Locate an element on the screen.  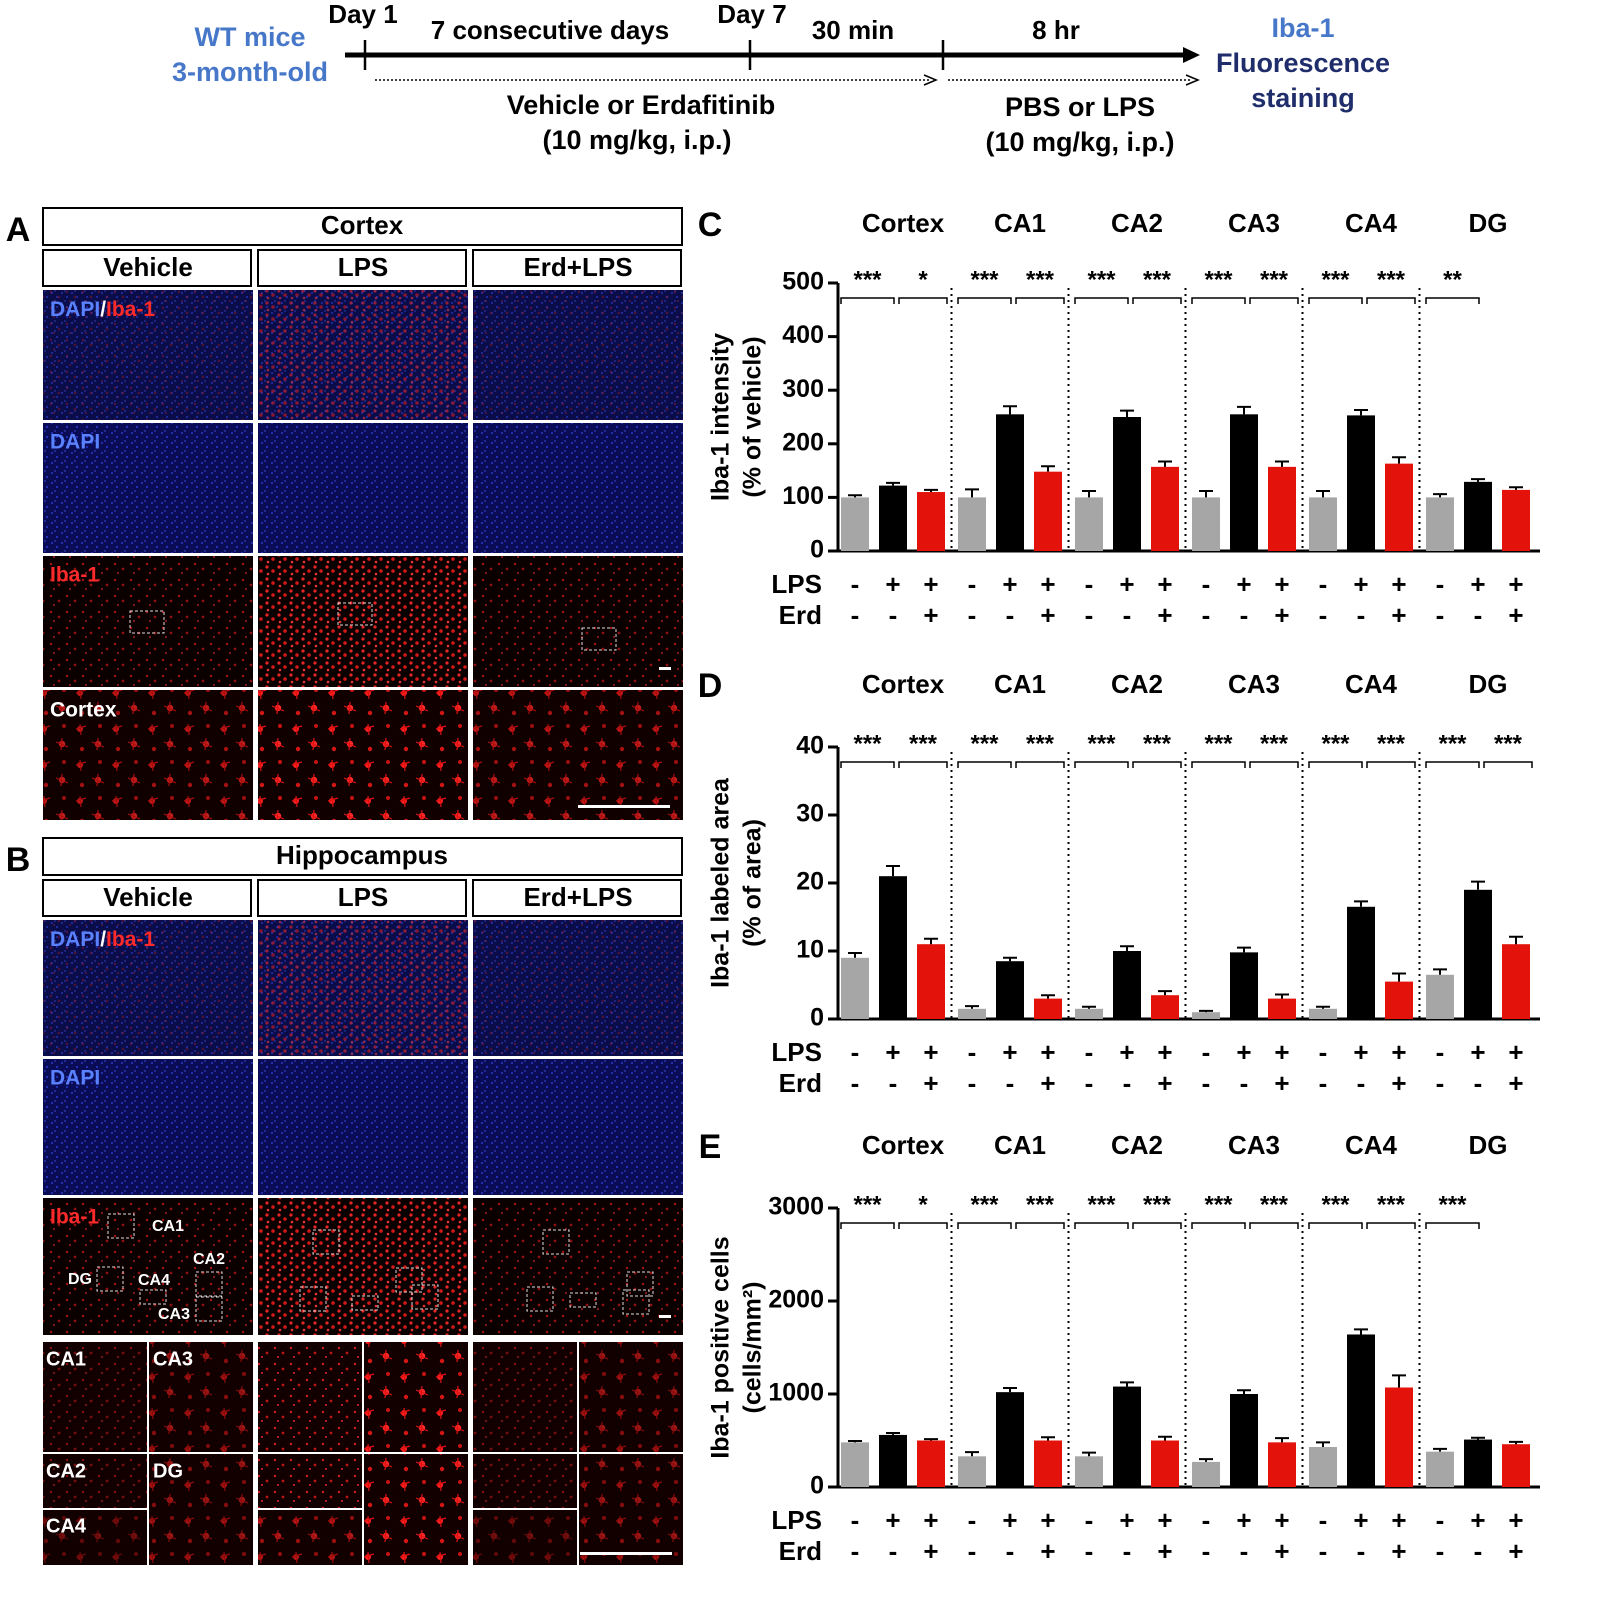
row-label: LPS is located at coordinates (796, 1520).